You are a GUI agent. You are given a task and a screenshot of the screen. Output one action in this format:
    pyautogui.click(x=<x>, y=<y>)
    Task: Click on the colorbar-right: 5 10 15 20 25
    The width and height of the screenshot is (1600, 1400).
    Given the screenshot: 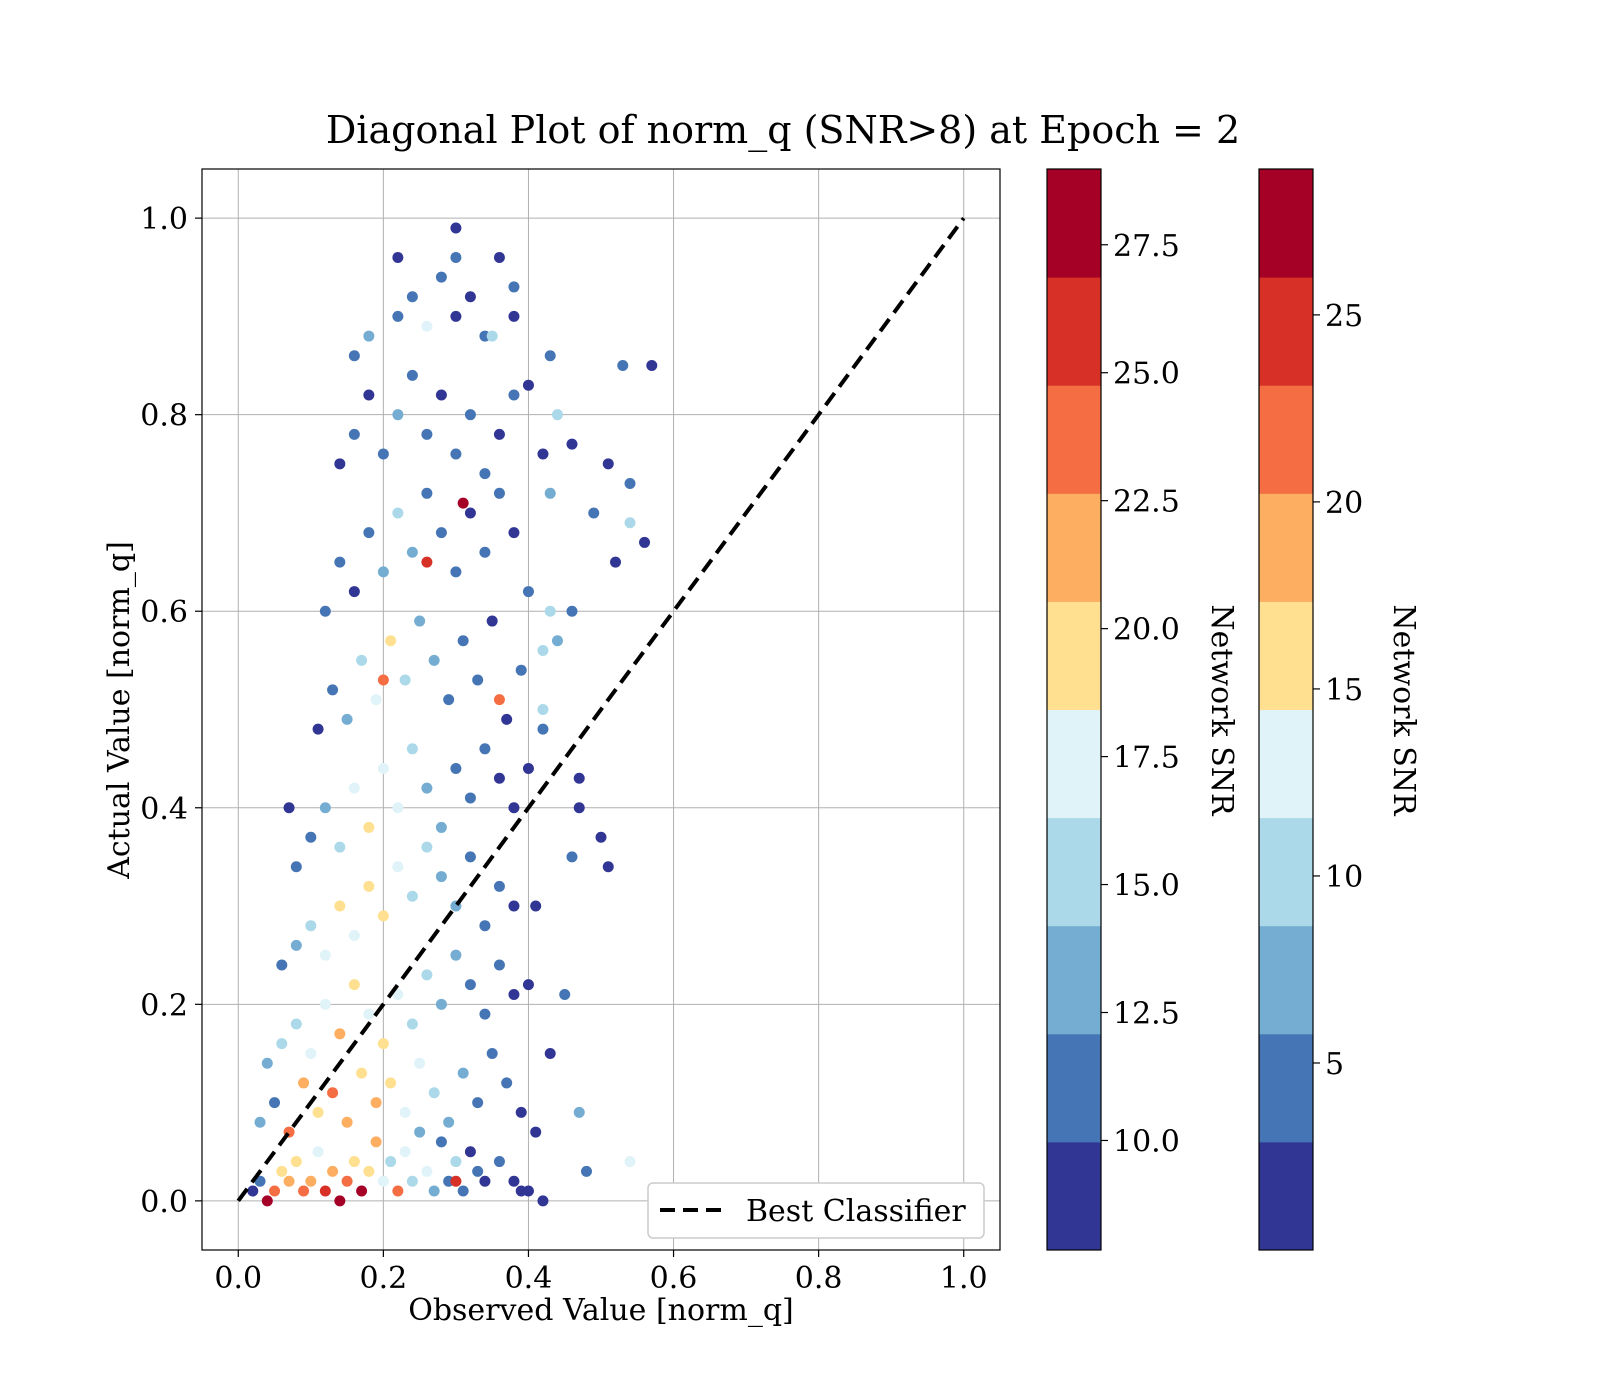 What is the action you would take?
    pyautogui.click(x=1310, y=709)
    